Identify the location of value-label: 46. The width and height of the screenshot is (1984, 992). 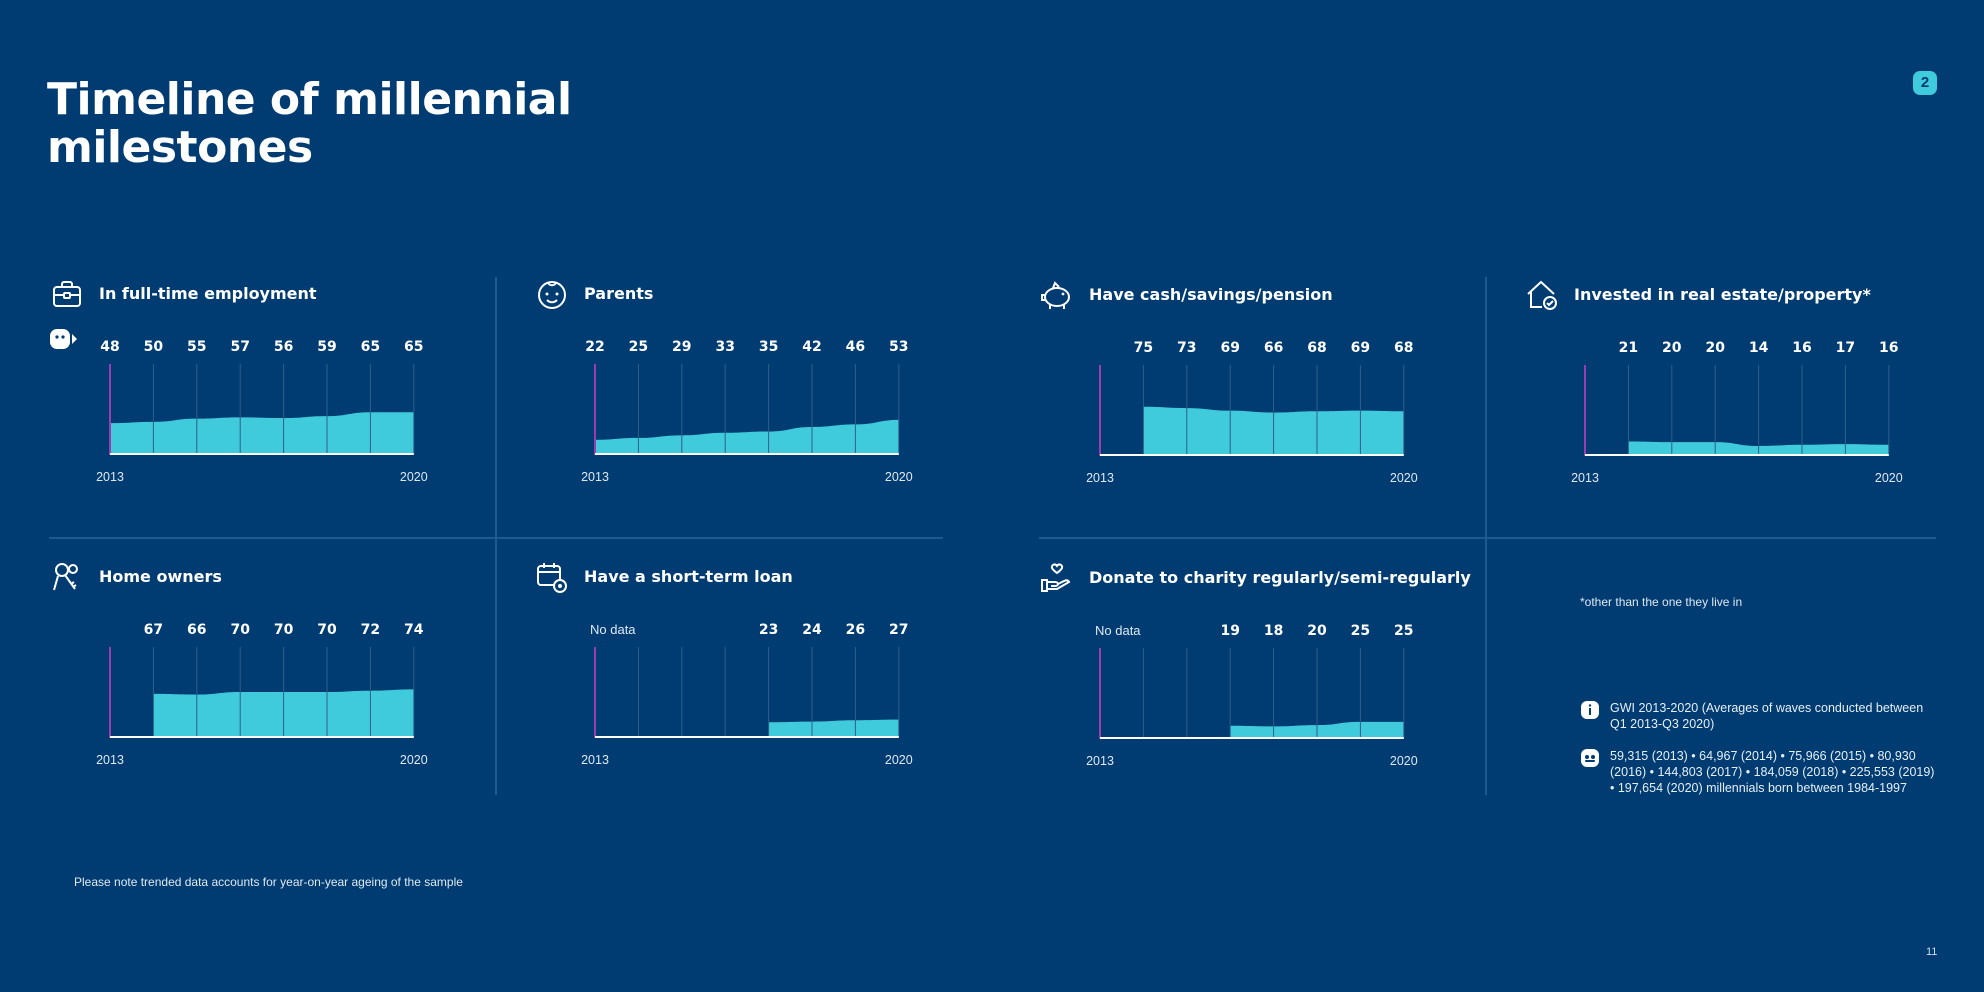
(855, 347).